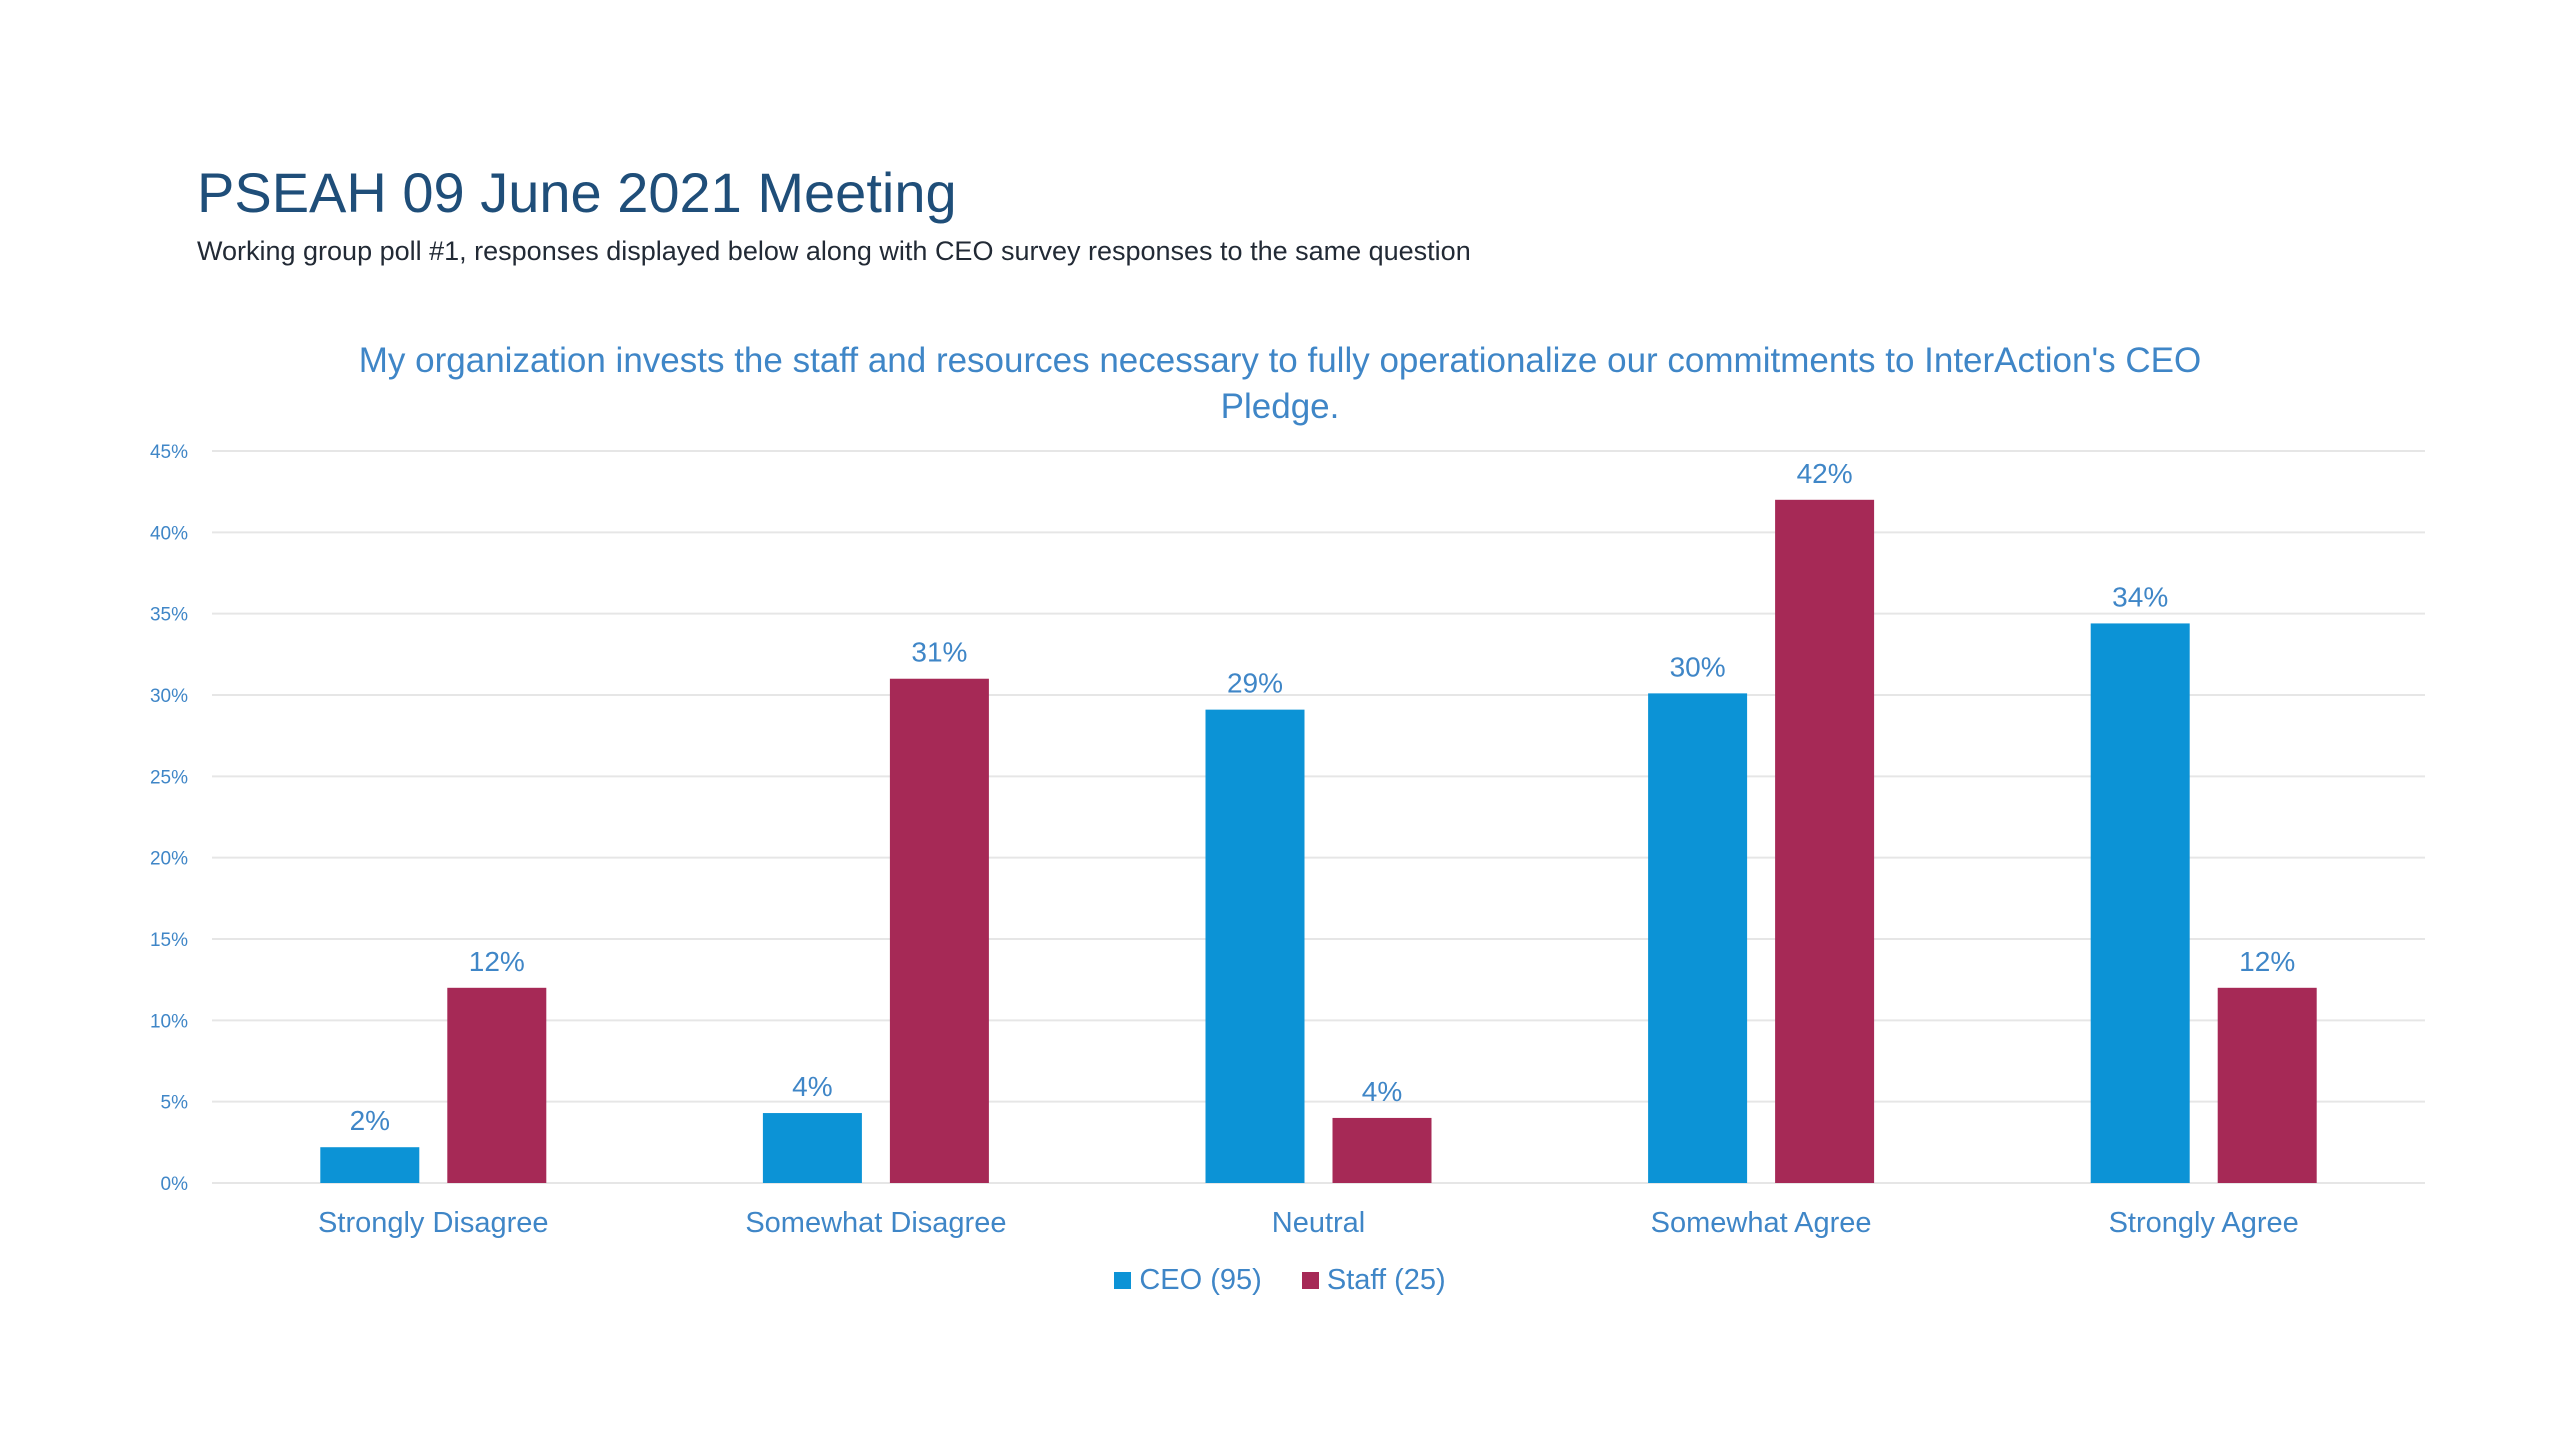  I want to click on y-tick-label: 10%, so click(169, 1021).